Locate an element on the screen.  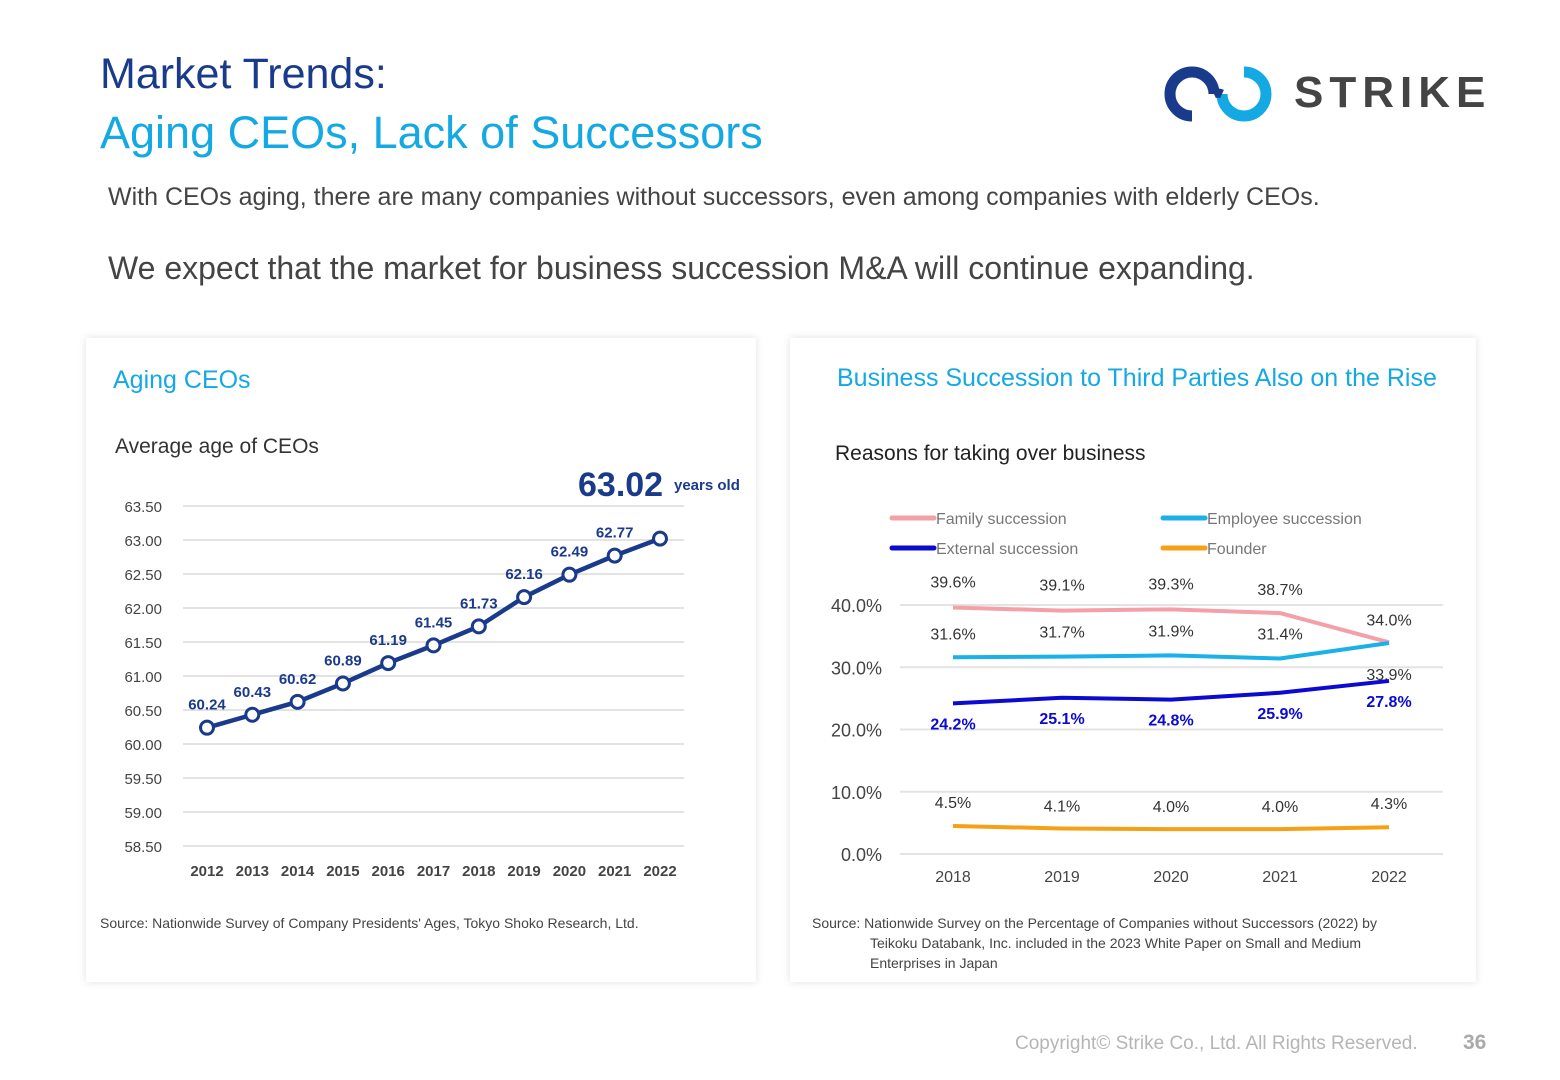
data-label: 61.19 is located at coordinates (388, 640).